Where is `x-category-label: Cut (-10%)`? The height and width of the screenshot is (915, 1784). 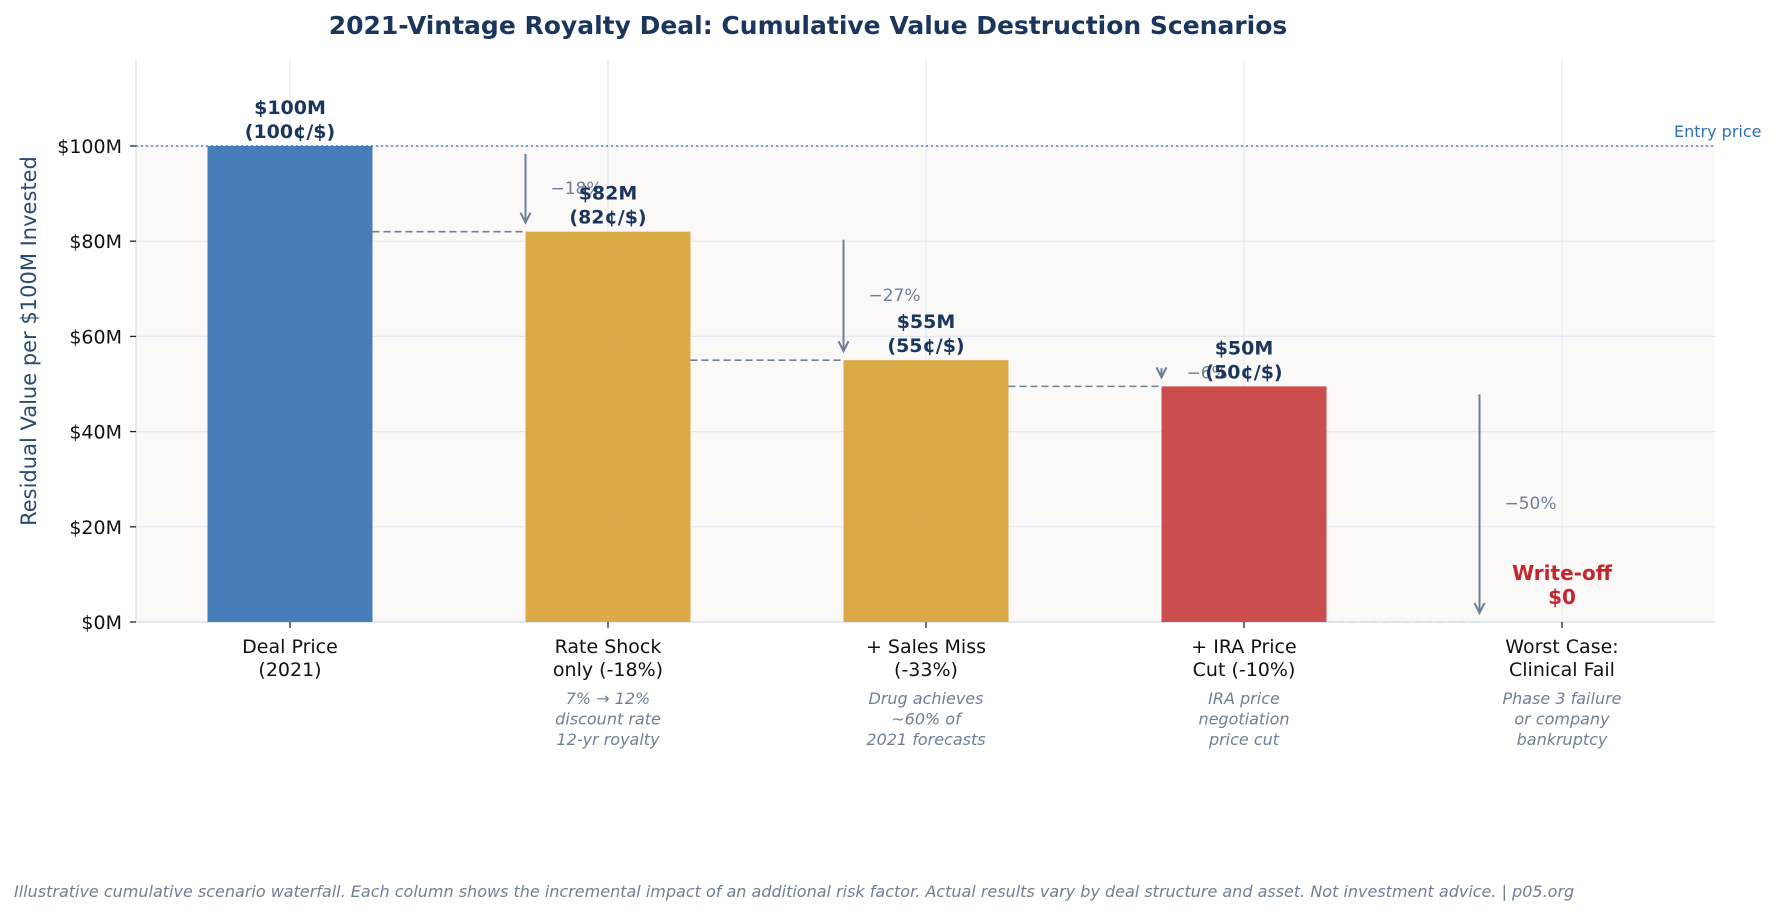
x-category-label: Cut (-10%) is located at coordinates (1244, 670).